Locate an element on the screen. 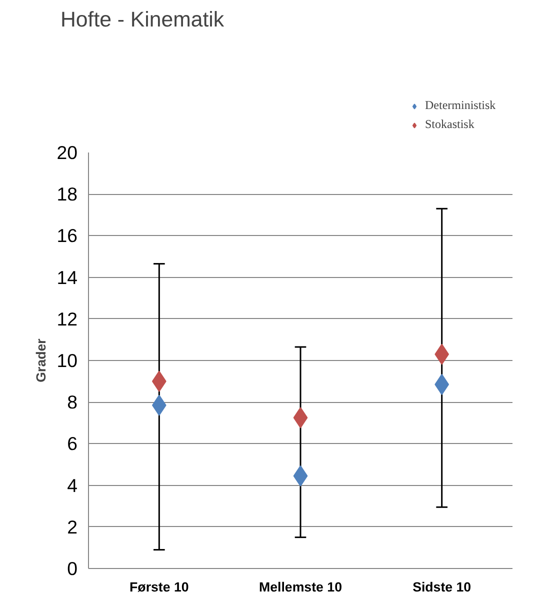 This screenshot has height=597, width=555. y-tick-label: 20 is located at coordinates (67, 152).